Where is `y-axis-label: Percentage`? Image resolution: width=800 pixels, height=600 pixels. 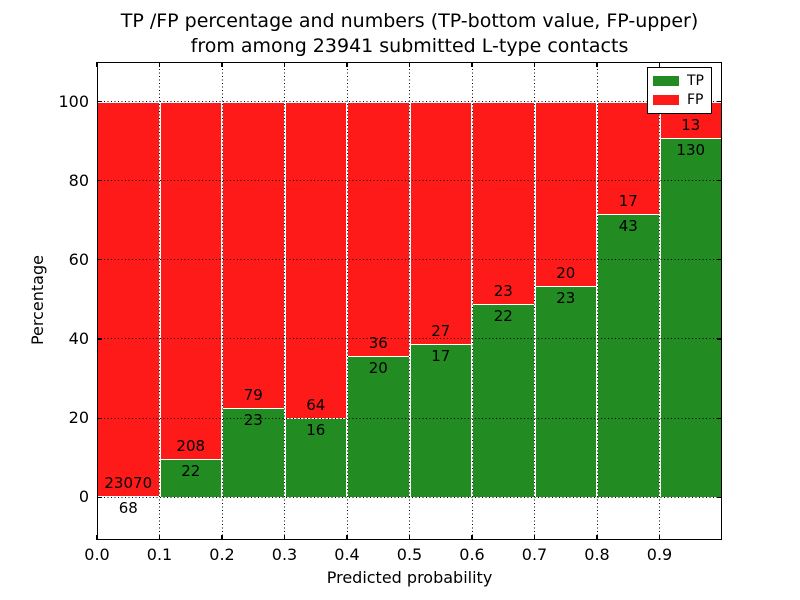 y-axis-label: Percentage is located at coordinates (37, 300).